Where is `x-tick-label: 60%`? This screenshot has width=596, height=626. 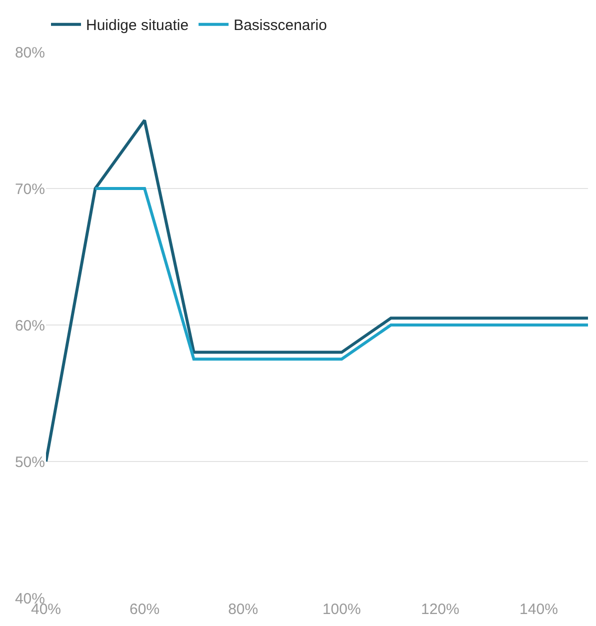
x-tick-label: 60% is located at coordinates (145, 609).